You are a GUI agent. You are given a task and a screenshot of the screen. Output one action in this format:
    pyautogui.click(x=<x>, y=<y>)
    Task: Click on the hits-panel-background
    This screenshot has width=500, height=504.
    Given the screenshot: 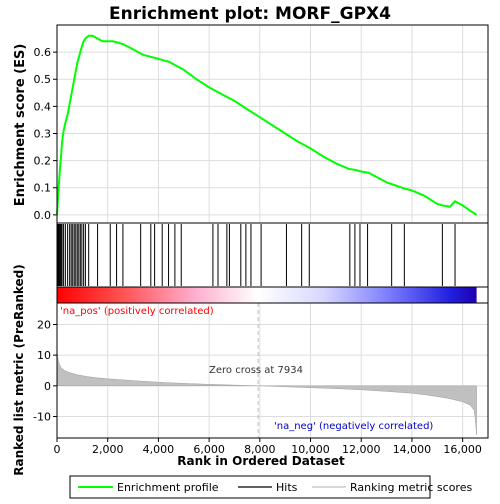 What is the action you would take?
    pyautogui.click(x=272, y=255)
    